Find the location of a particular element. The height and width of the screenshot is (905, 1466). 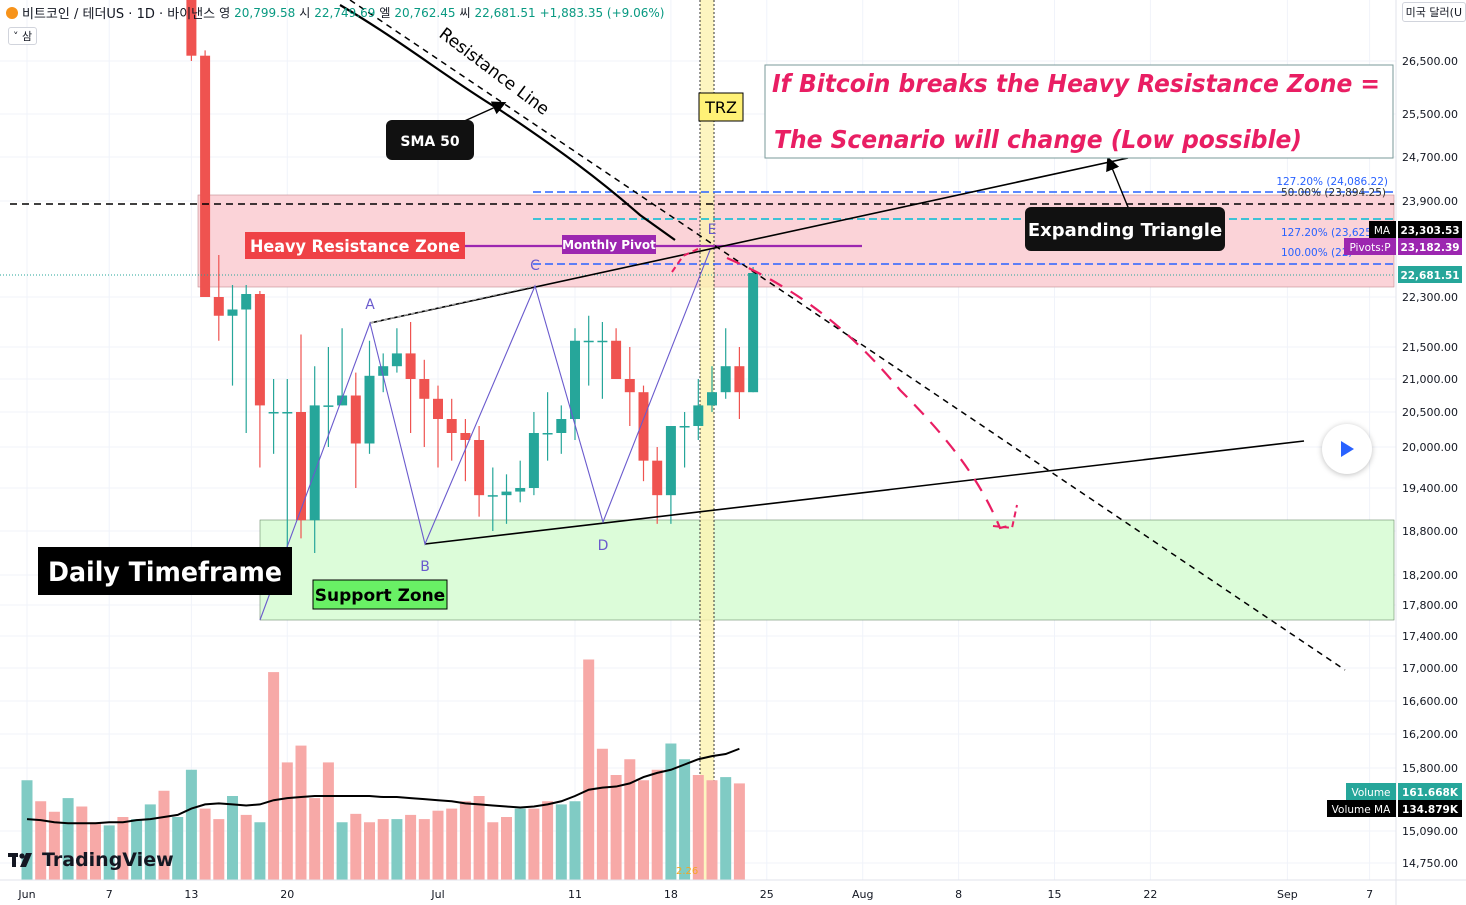

heavy-resistance-box is located at coordinates (355, 245).